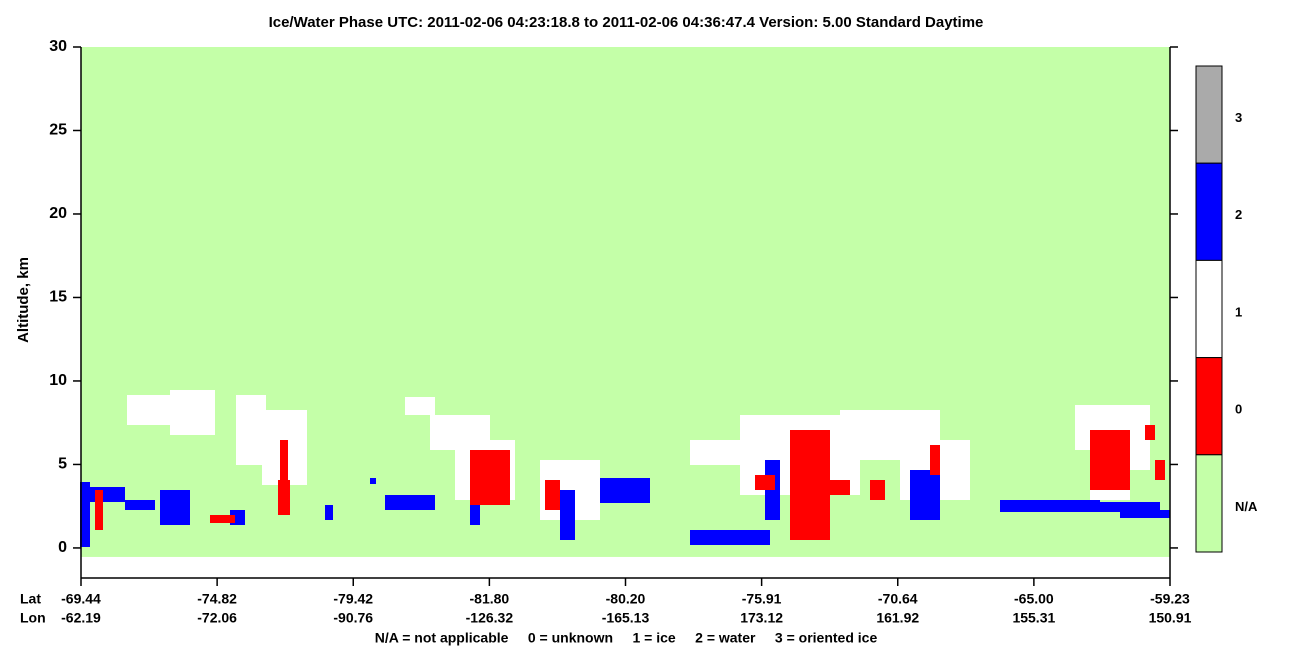 Image resolution: width=1300 pixels, height=672 pixels. What do you see at coordinates (33, 618) in the screenshot?
I see `lon-row-label: Lon` at bounding box center [33, 618].